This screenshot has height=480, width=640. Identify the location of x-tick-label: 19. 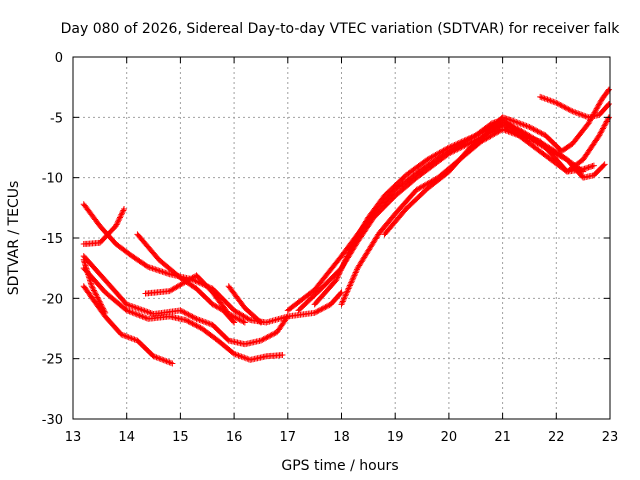
(395, 437).